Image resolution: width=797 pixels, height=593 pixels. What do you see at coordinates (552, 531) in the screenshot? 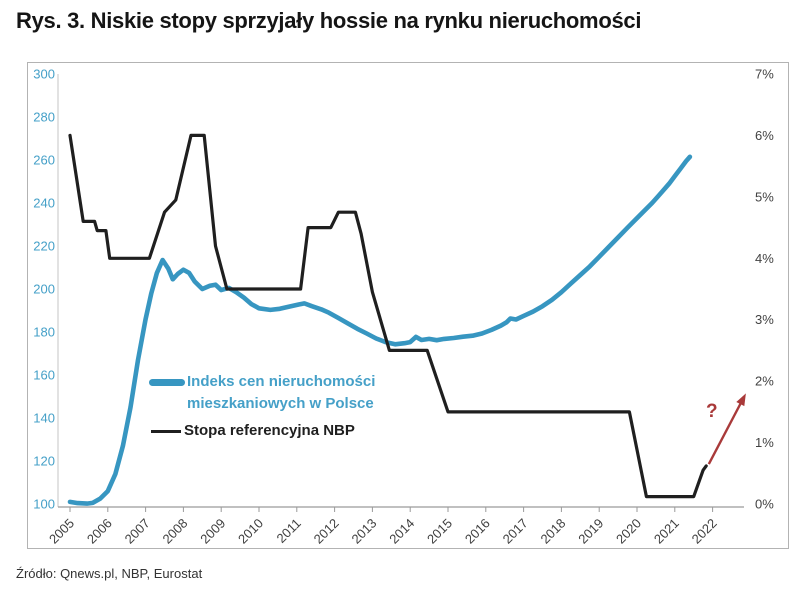
I see `x-tick-label: 2018` at bounding box center [552, 531].